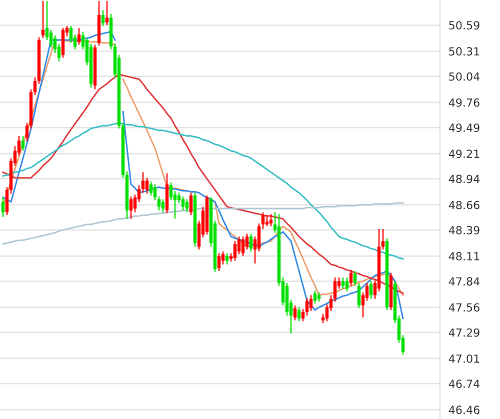 The height and width of the screenshot is (419, 500). Describe the element at coordinates (464, 230) in the screenshot. I see `y-tick-label: 48.39` at that location.